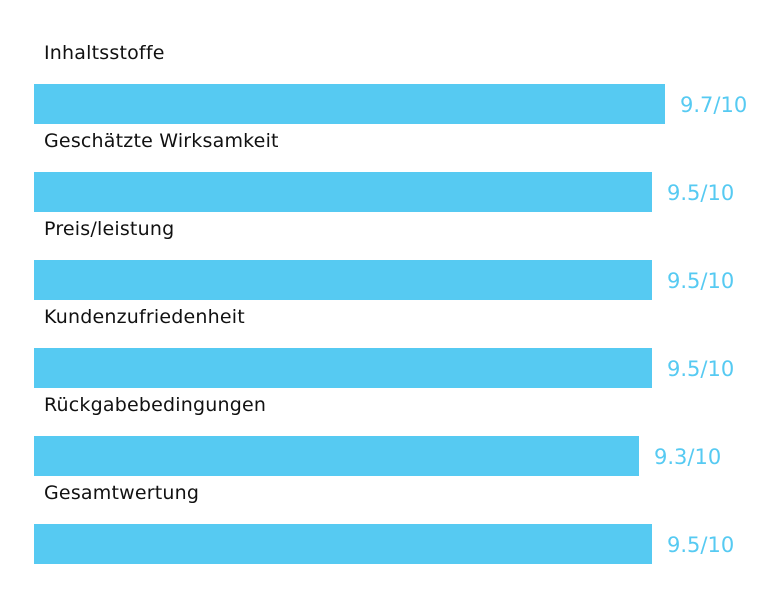 This screenshot has height=606, width=767. What do you see at coordinates (155, 405) in the screenshot?
I see `category-label: Rückgabebedingungen` at bounding box center [155, 405].